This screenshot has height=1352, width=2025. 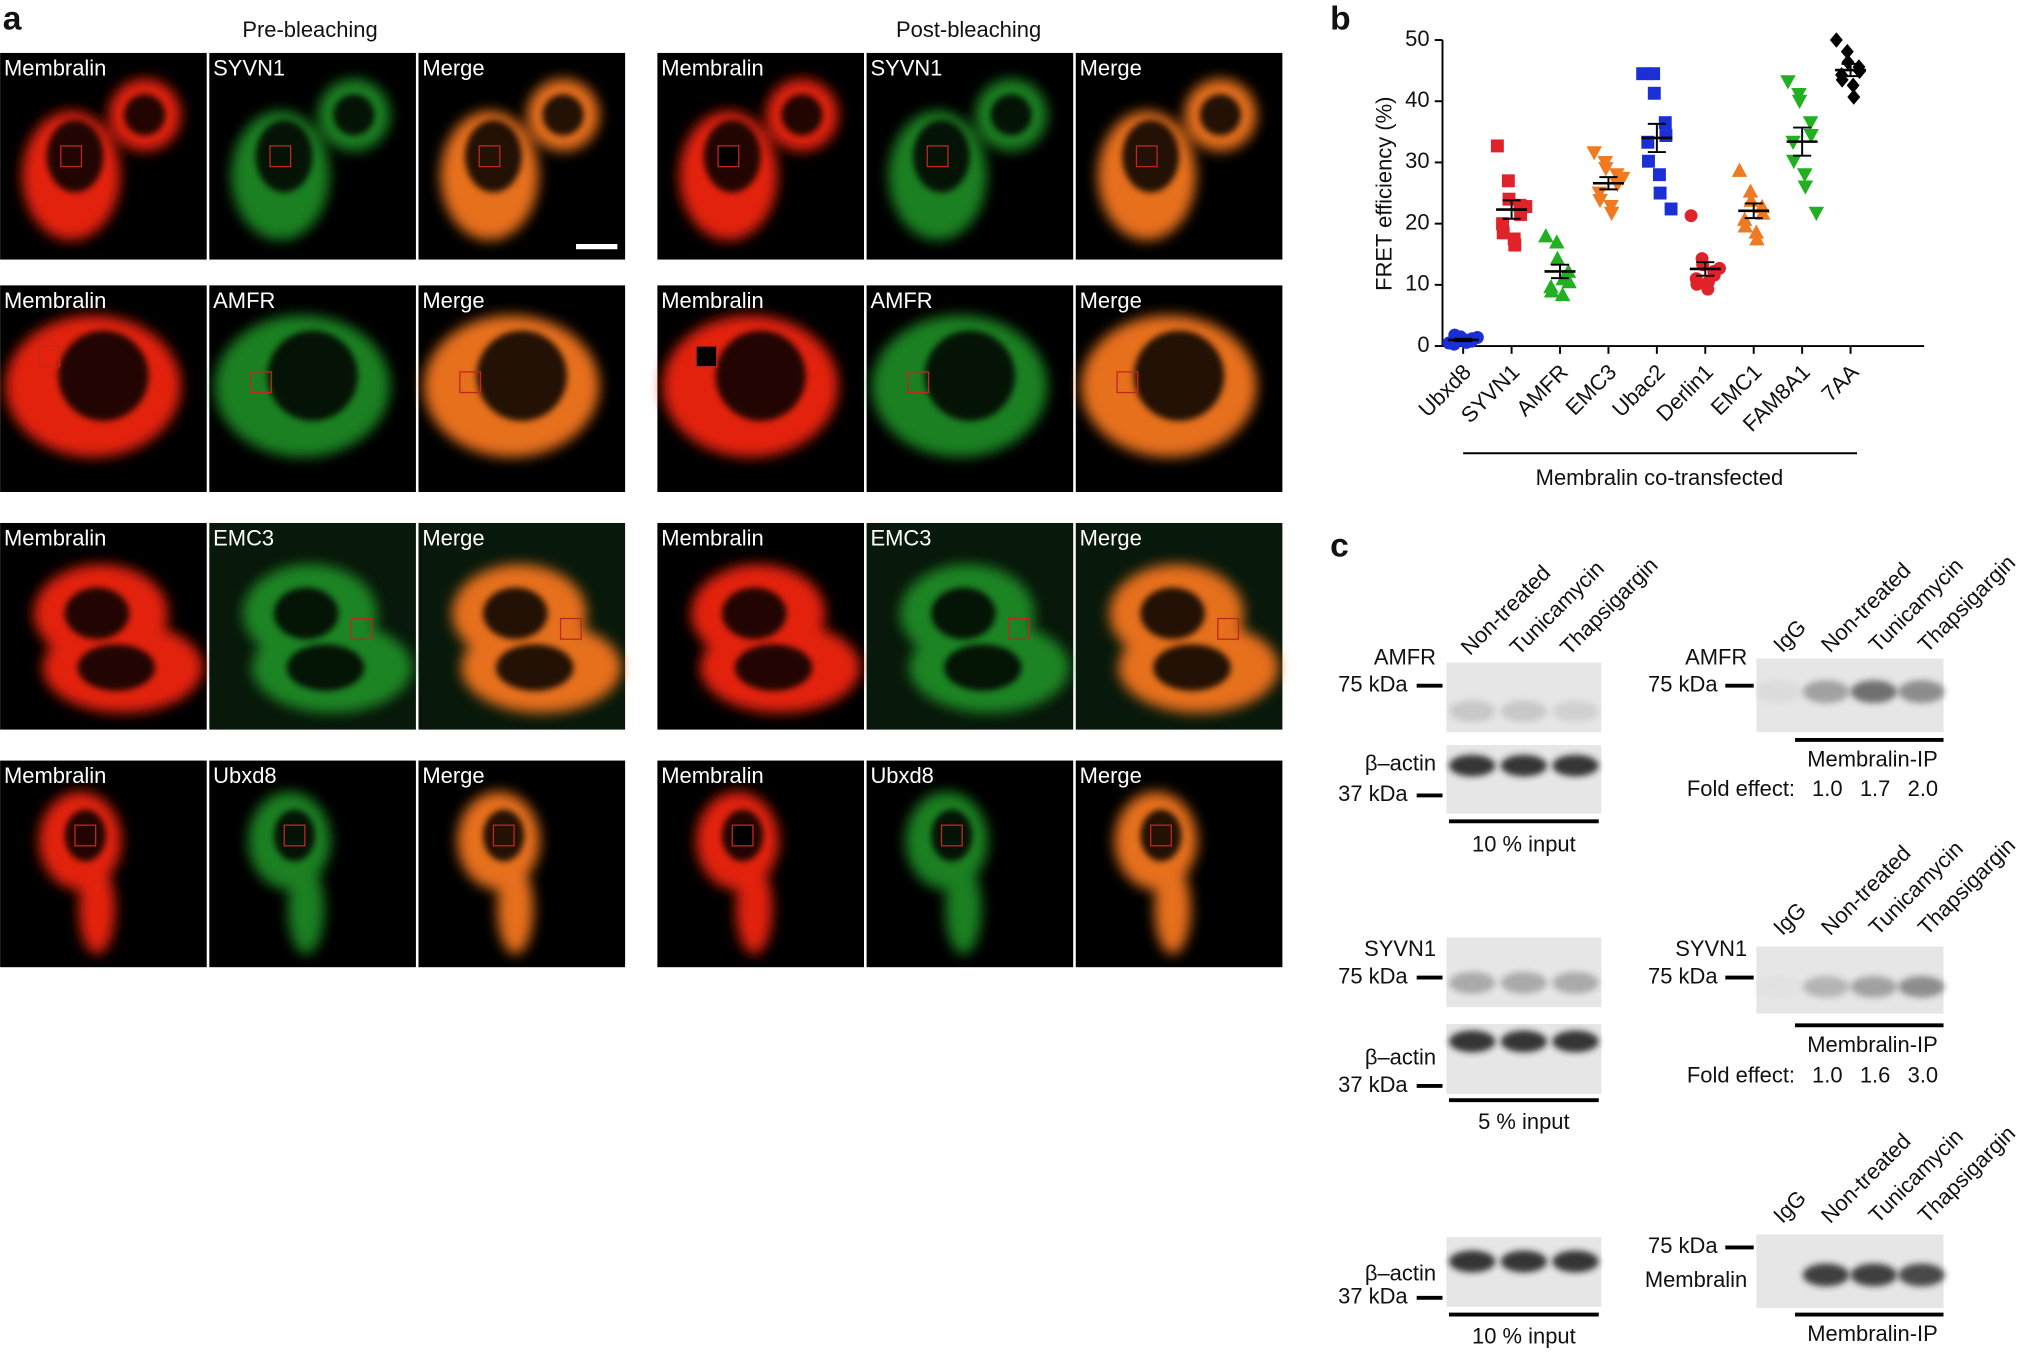 What do you see at coordinates (1875, 788) in the screenshot?
I see `fold-value: 1.7` at bounding box center [1875, 788].